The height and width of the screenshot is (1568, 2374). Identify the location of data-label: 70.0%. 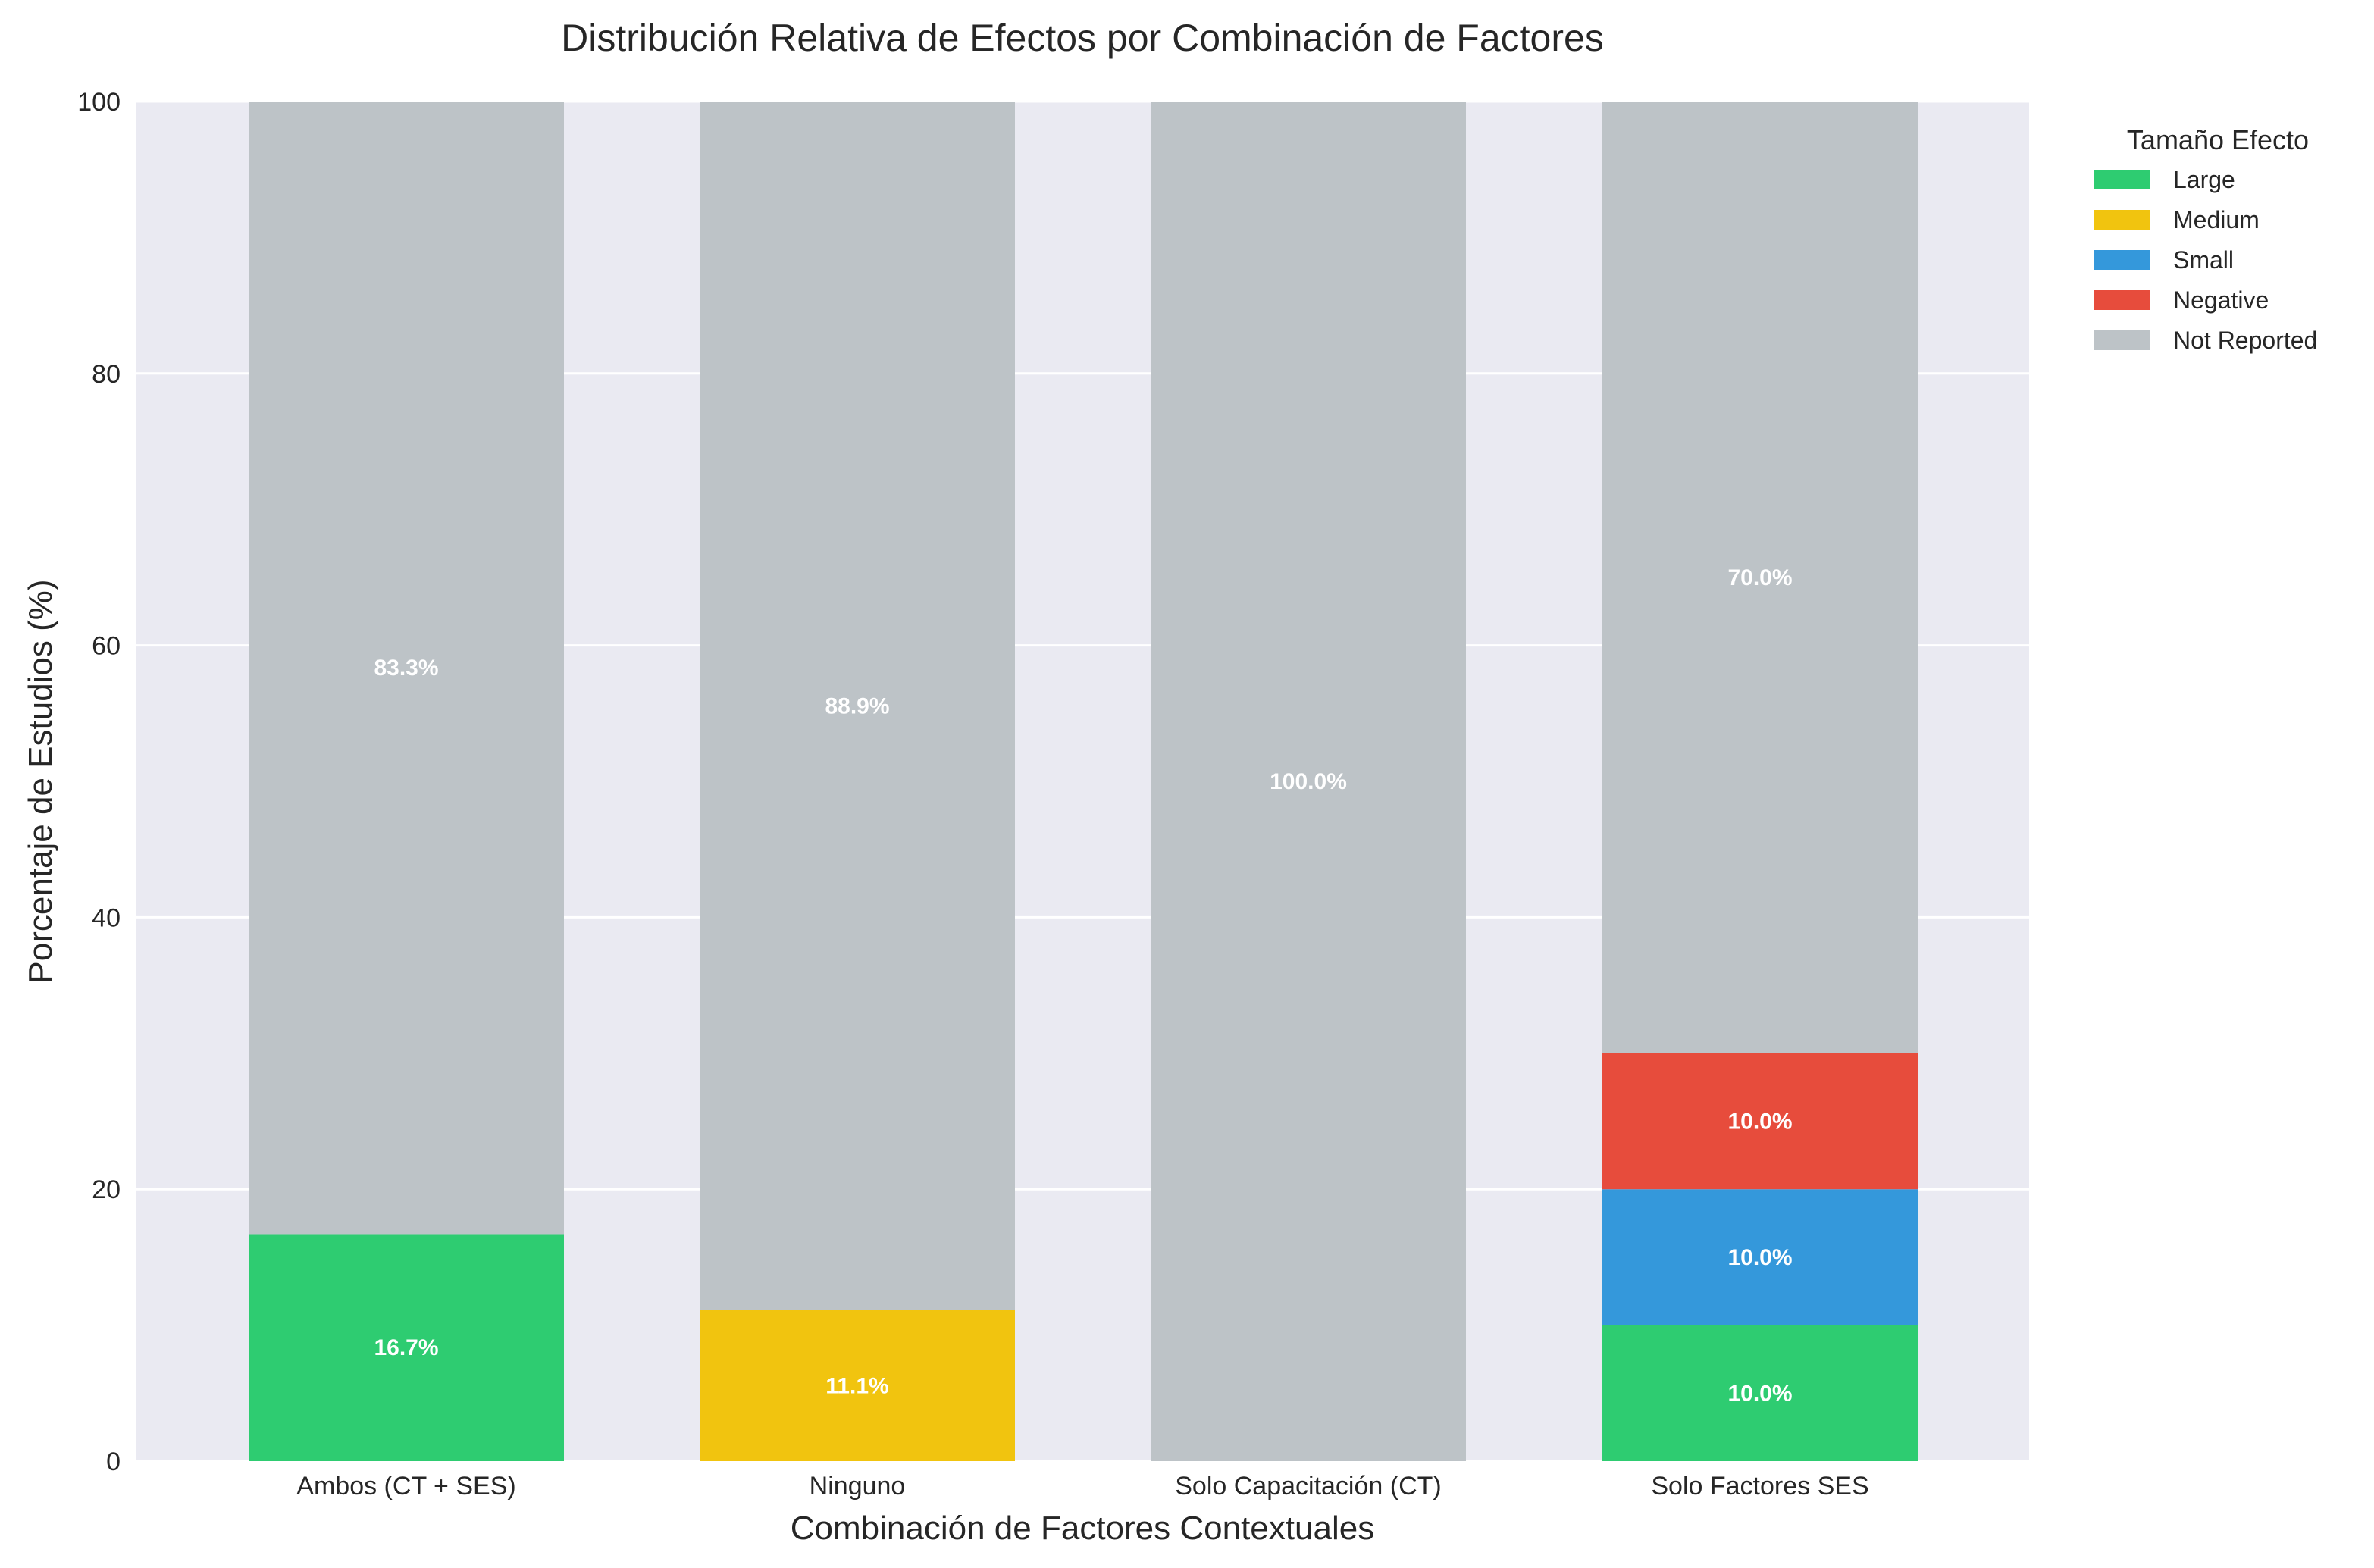
(1759, 577).